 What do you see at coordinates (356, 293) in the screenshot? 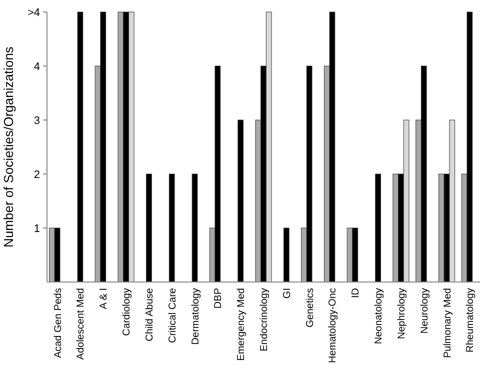
I see `x-tick-label: ID` at bounding box center [356, 293].